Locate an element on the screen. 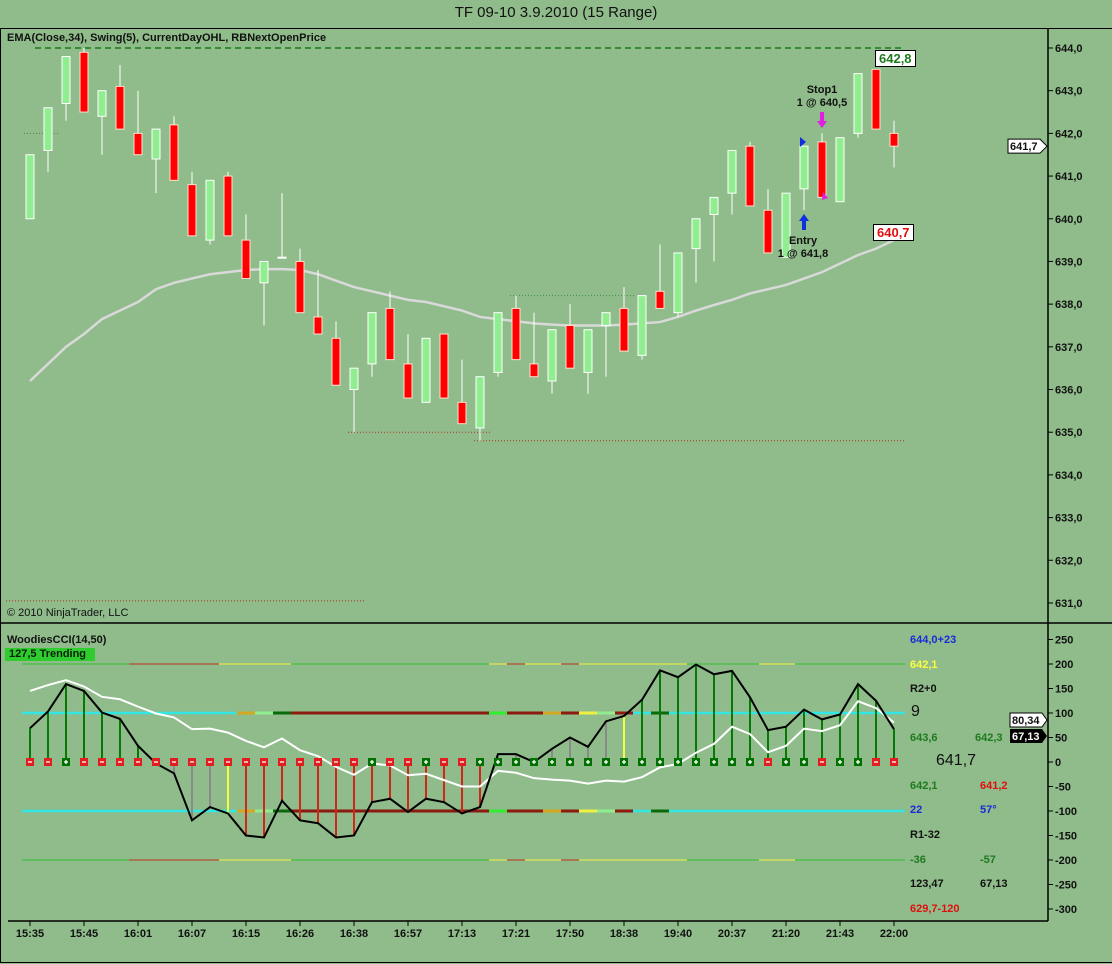 Image resolution: width=1112 pixels, height=964 pixels. ema-line is located at coordinates (462, 310).